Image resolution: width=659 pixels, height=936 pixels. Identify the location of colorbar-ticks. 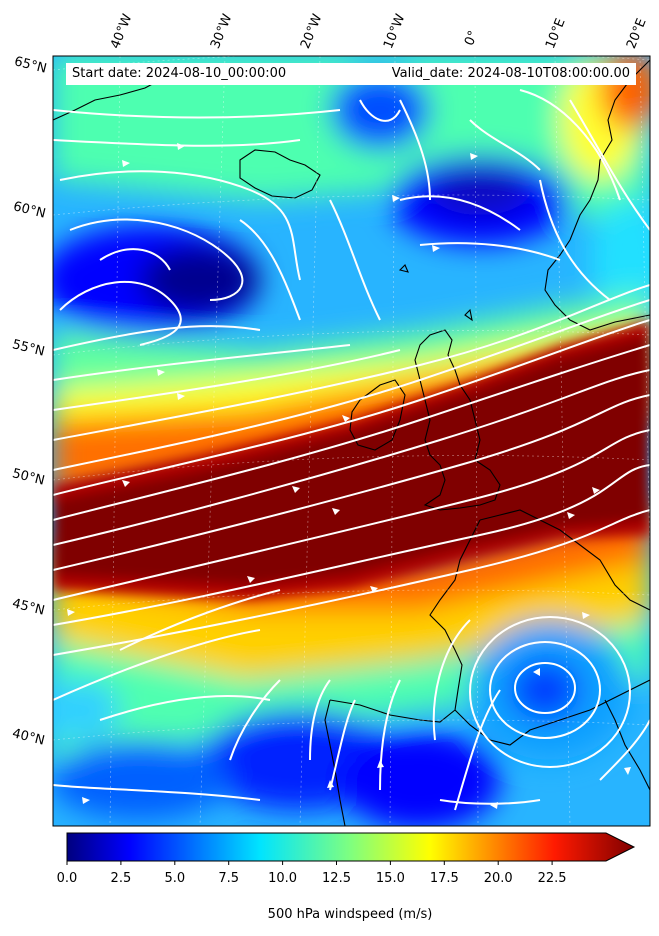
(309, 863).